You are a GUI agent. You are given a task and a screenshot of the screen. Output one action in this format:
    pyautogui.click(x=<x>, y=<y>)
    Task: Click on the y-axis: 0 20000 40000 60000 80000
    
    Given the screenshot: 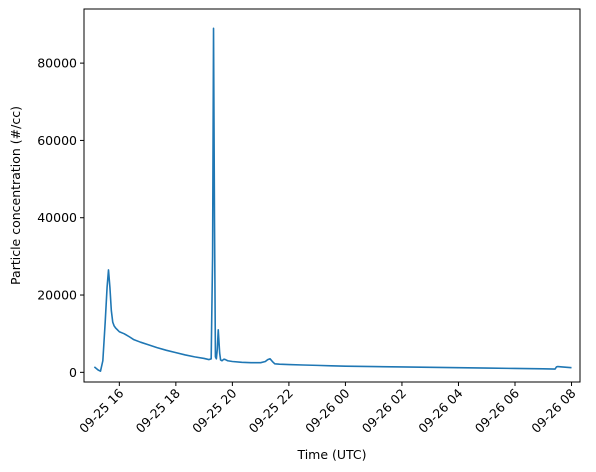 What is the action you would take?
    pyautogui.click(x=60, y=218)
    